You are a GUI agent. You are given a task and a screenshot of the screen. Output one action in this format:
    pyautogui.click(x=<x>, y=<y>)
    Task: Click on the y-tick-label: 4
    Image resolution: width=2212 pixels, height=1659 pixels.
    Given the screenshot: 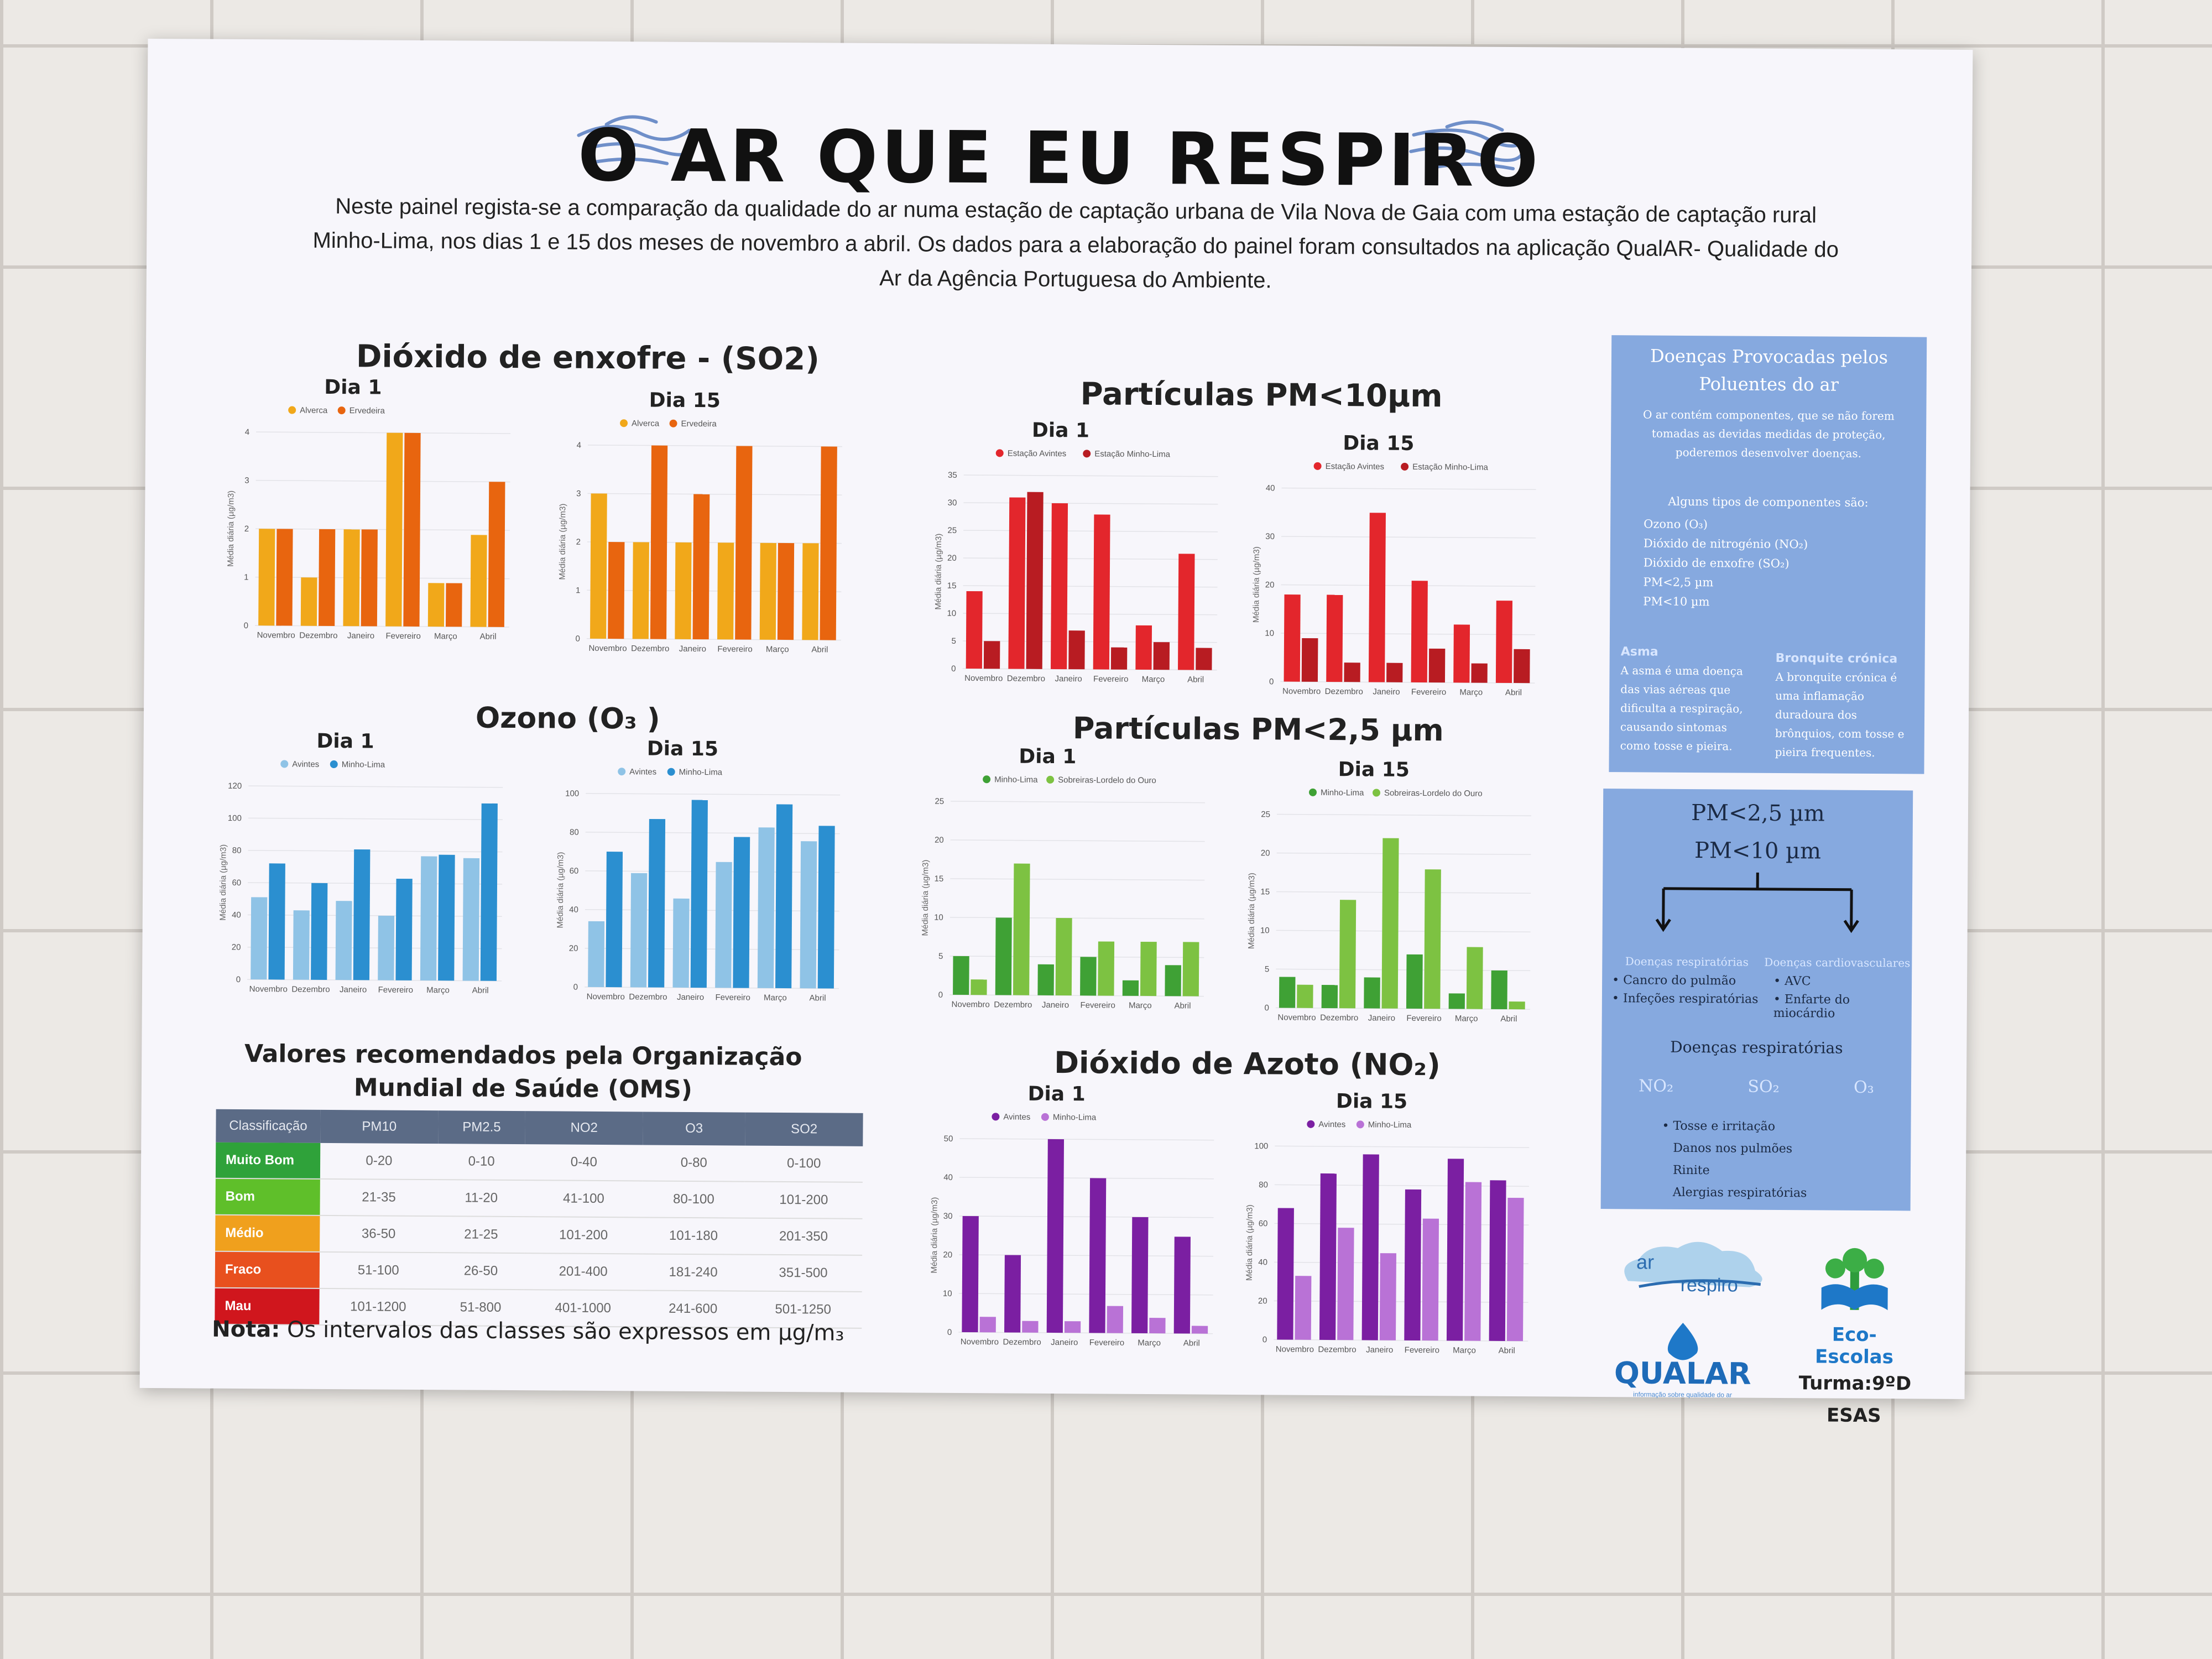 What is the action you would take?
    pyautogui.click(x=579, y=446)
    